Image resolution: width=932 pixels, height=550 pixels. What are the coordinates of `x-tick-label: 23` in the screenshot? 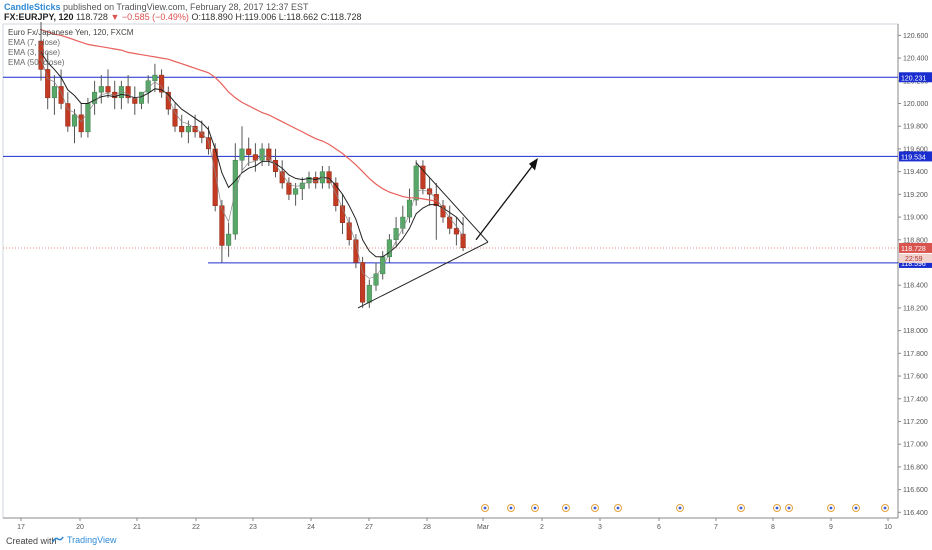 It's located at (253, 527).